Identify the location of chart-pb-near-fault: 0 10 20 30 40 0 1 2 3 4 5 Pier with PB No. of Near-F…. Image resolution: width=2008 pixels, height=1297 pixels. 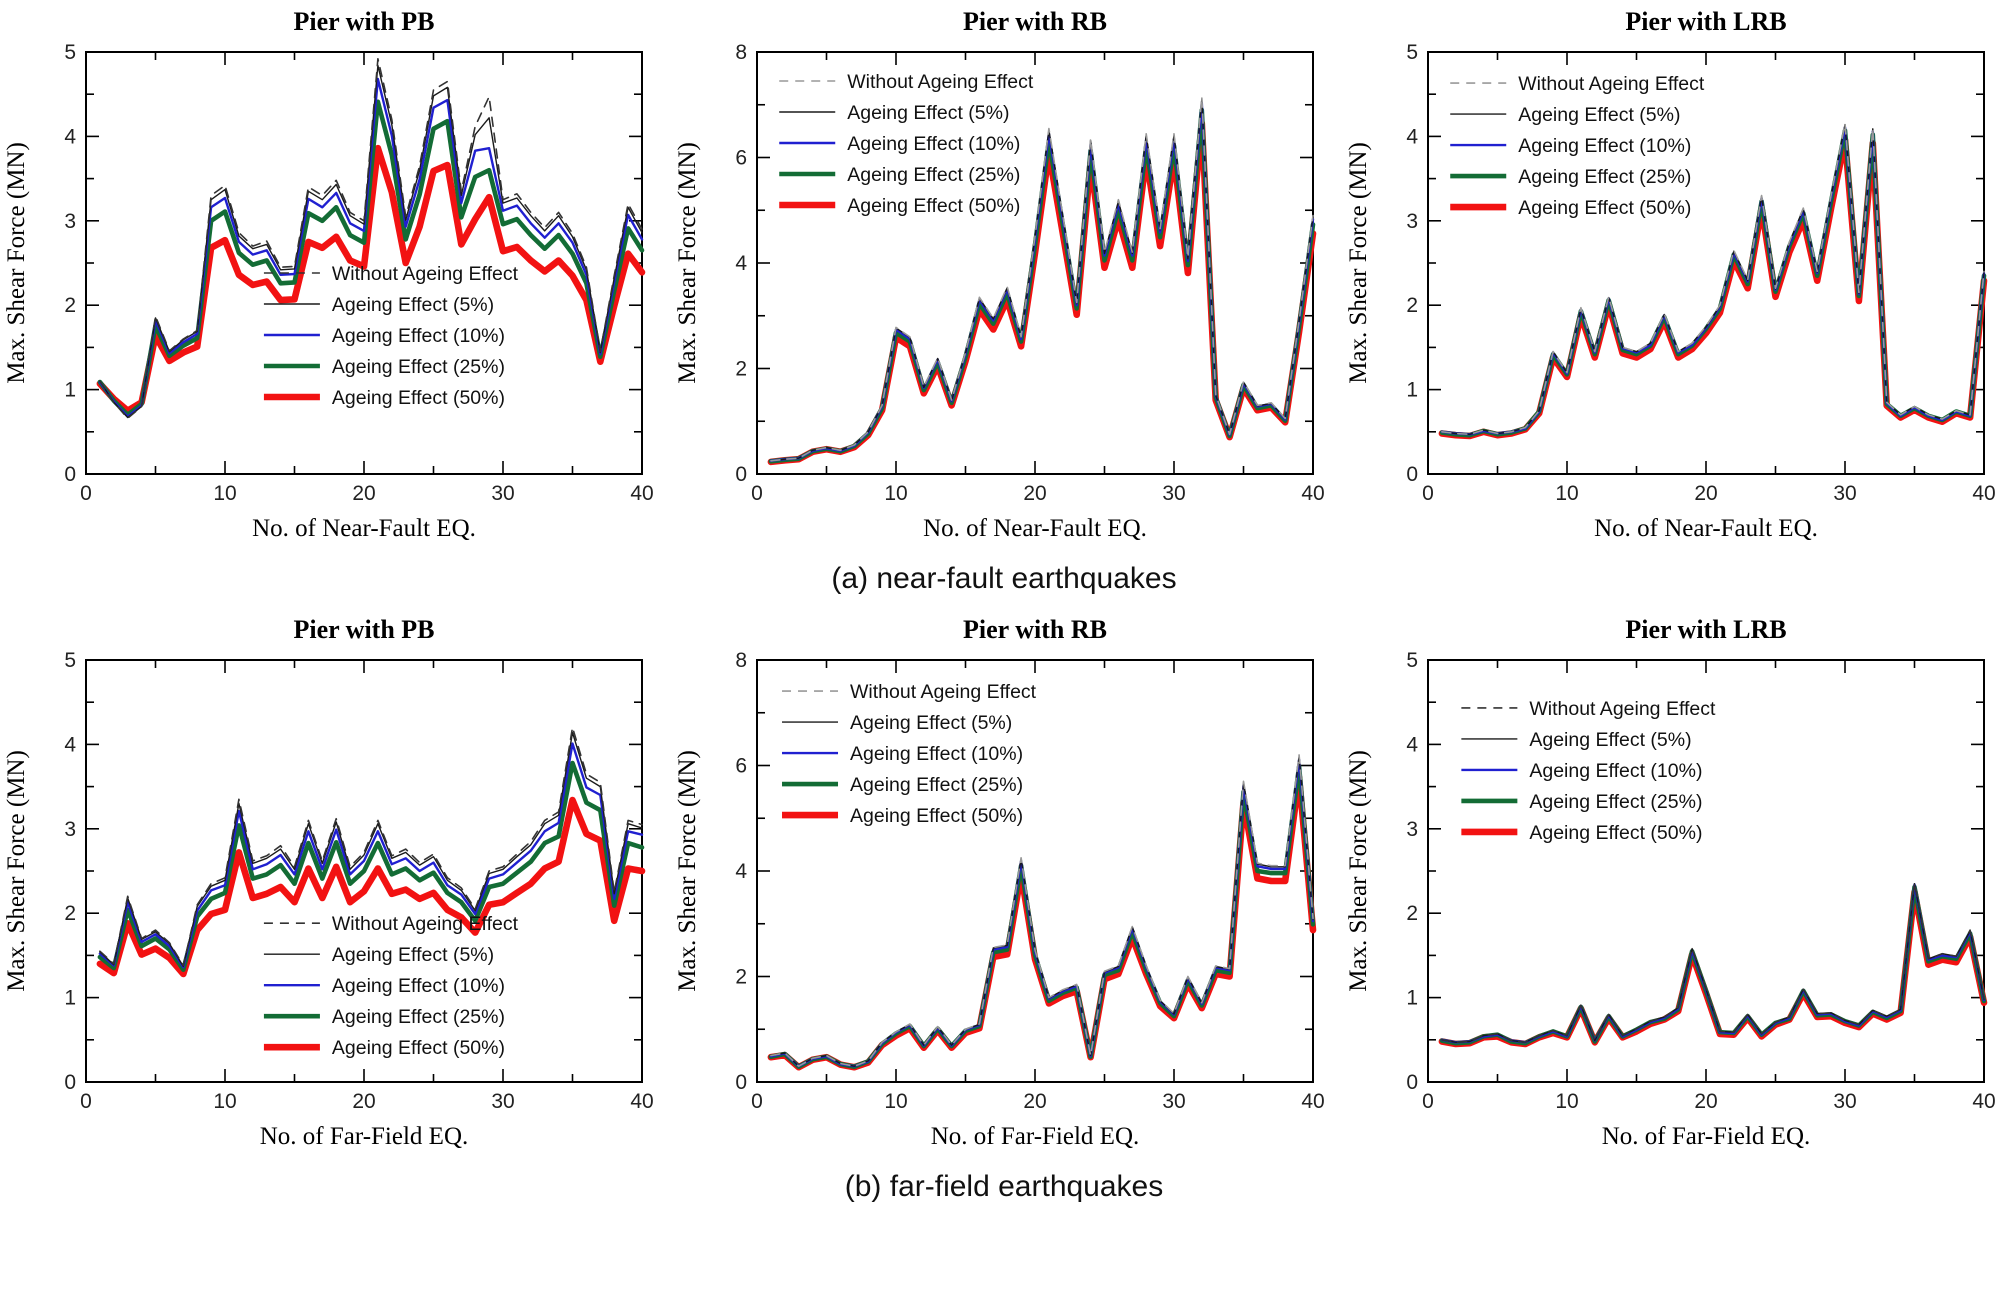
(333, 280).